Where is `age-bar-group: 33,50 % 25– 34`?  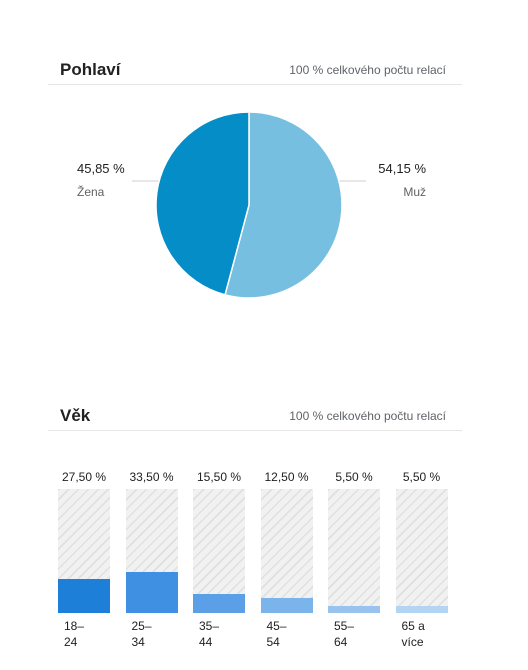
age-bar-group: 33,50 % 25– 34 is located at coordinates (151, 561).